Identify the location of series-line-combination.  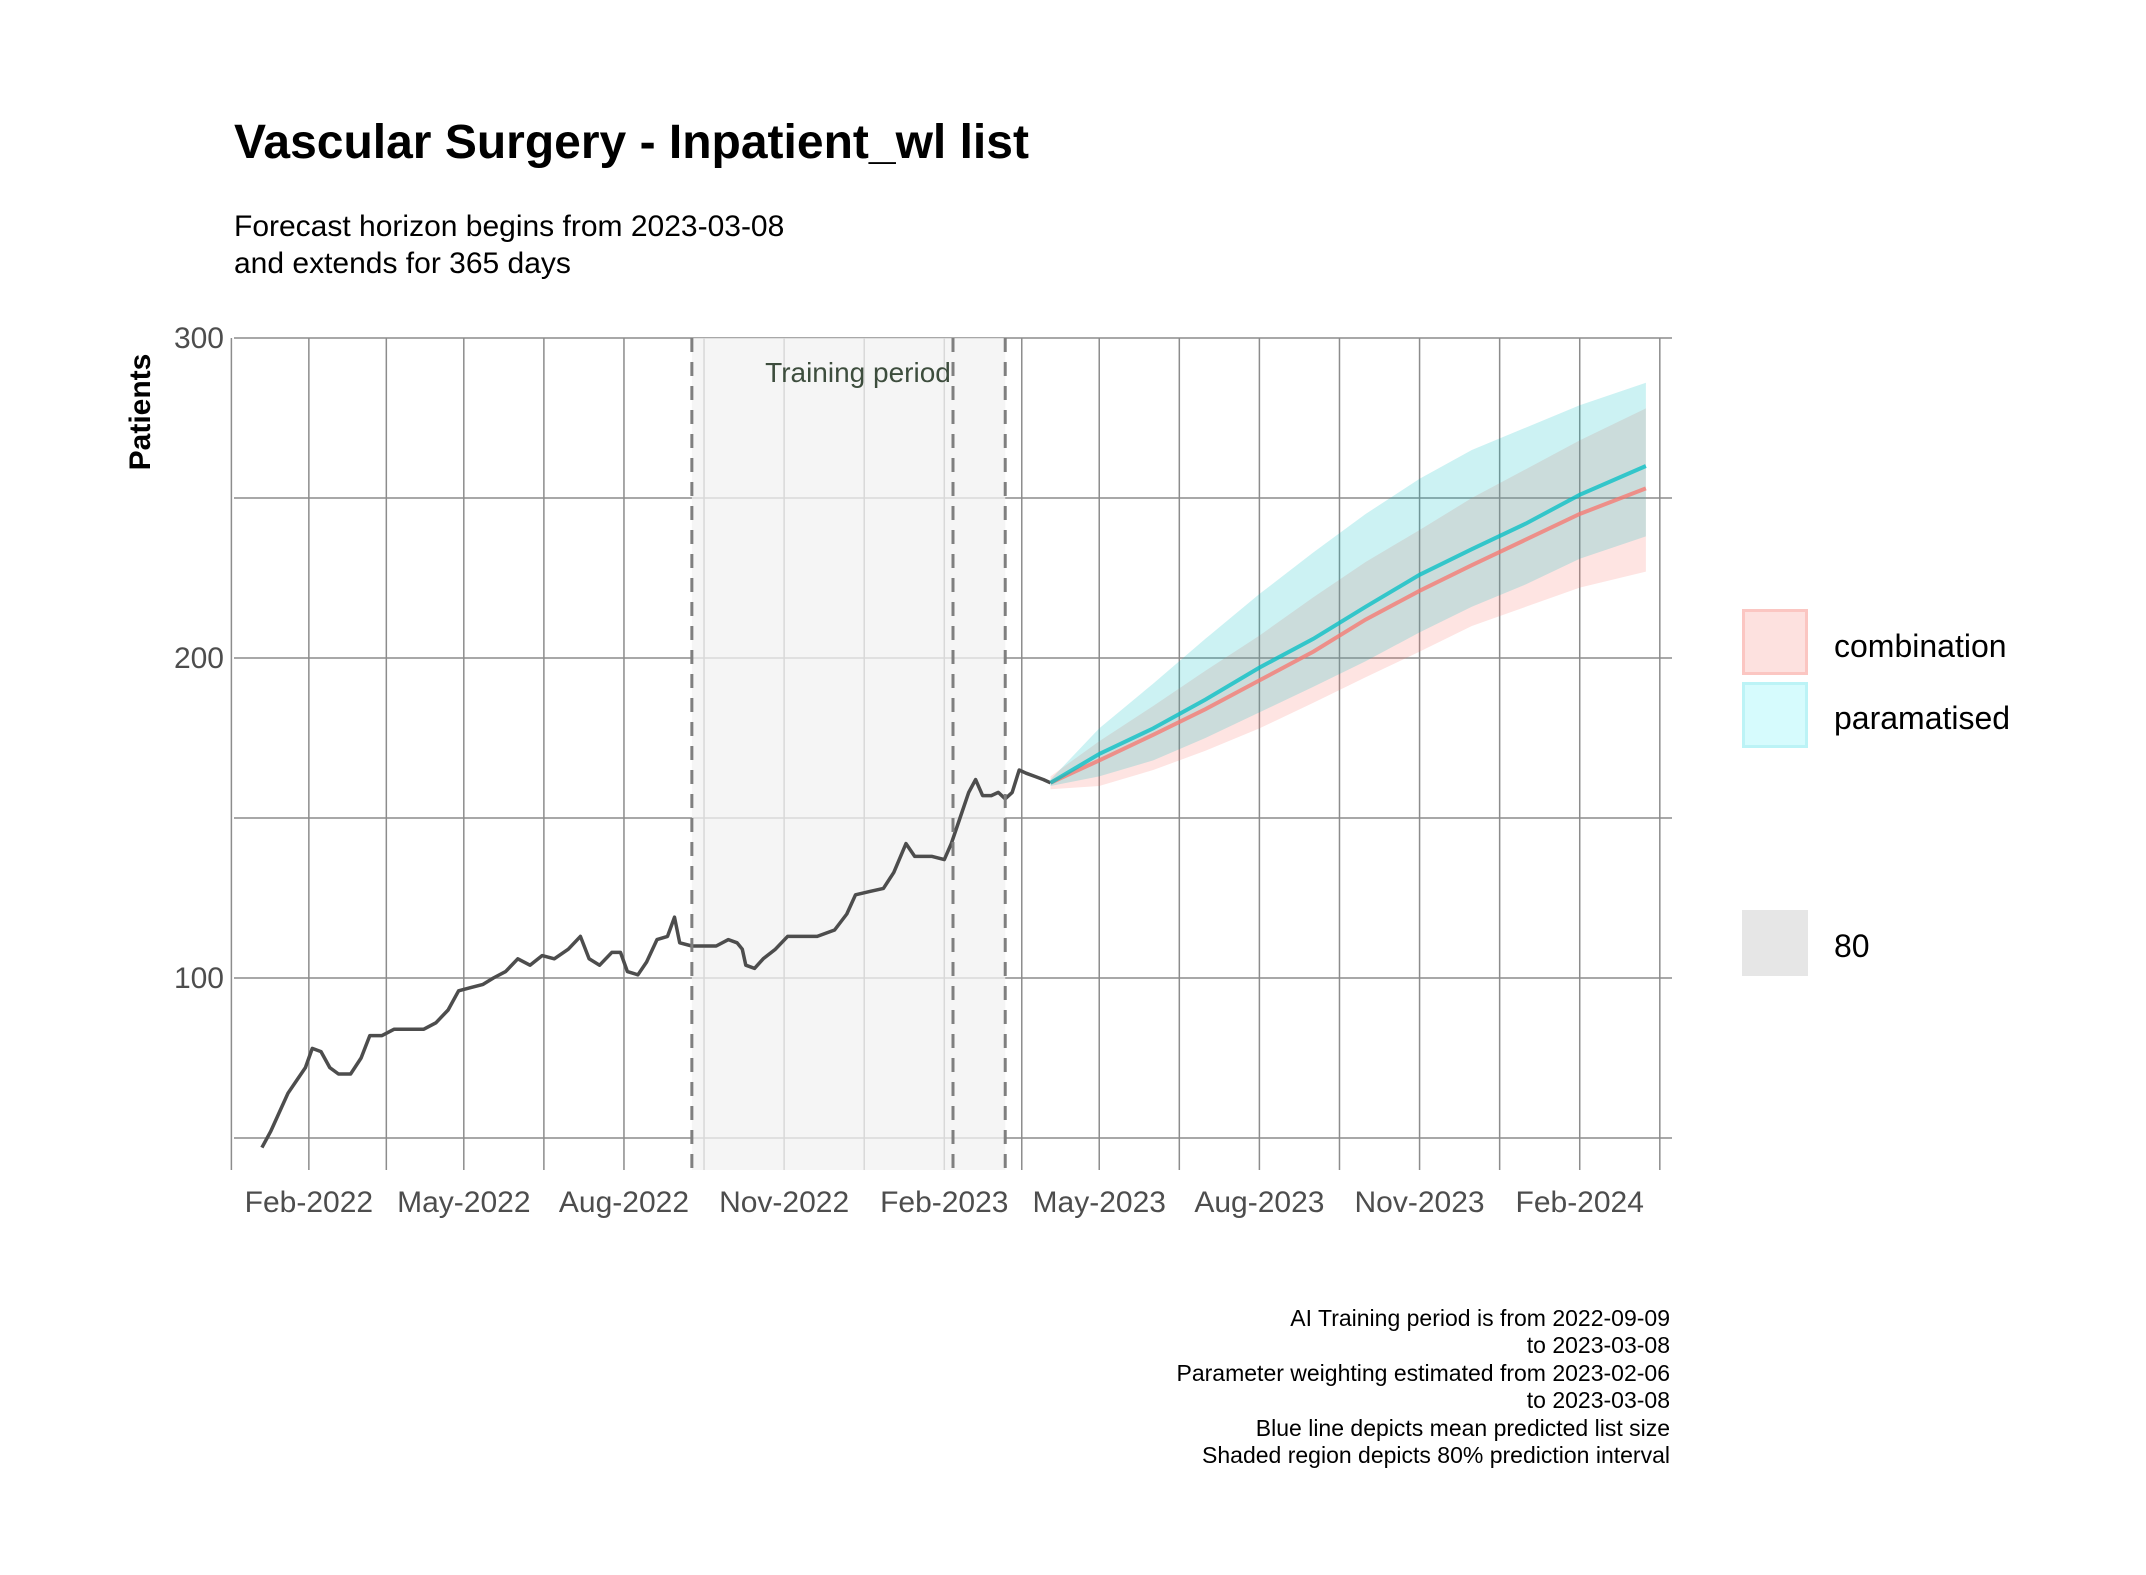
(1348, 635).